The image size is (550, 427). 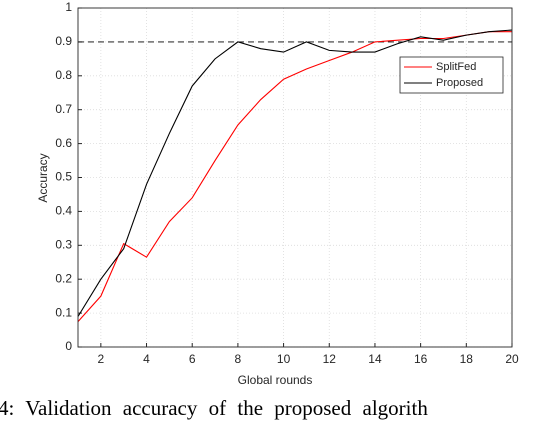 What do you see at coordinates (63, 75) in the screenshot?
I see `y-tick-label: 0.8` at bounding box center [63, 75].